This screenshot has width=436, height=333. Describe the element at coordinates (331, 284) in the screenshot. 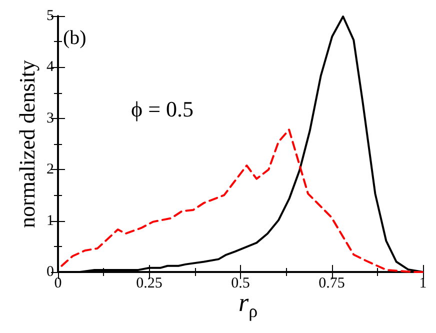

I see `x-tick-label: 0.75` at that location.